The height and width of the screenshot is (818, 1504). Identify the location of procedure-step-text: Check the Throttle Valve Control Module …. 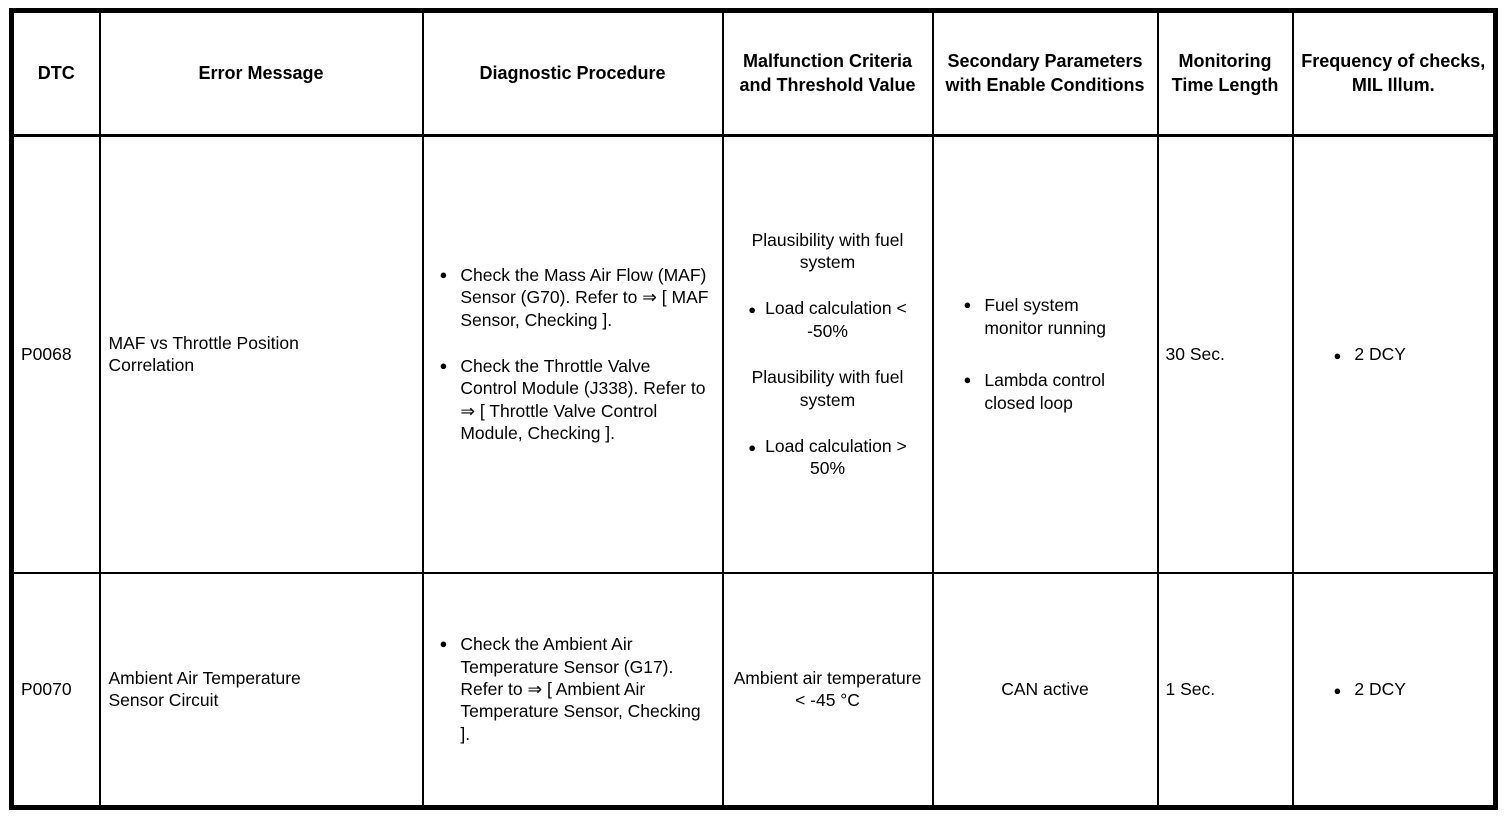
(583, 400).